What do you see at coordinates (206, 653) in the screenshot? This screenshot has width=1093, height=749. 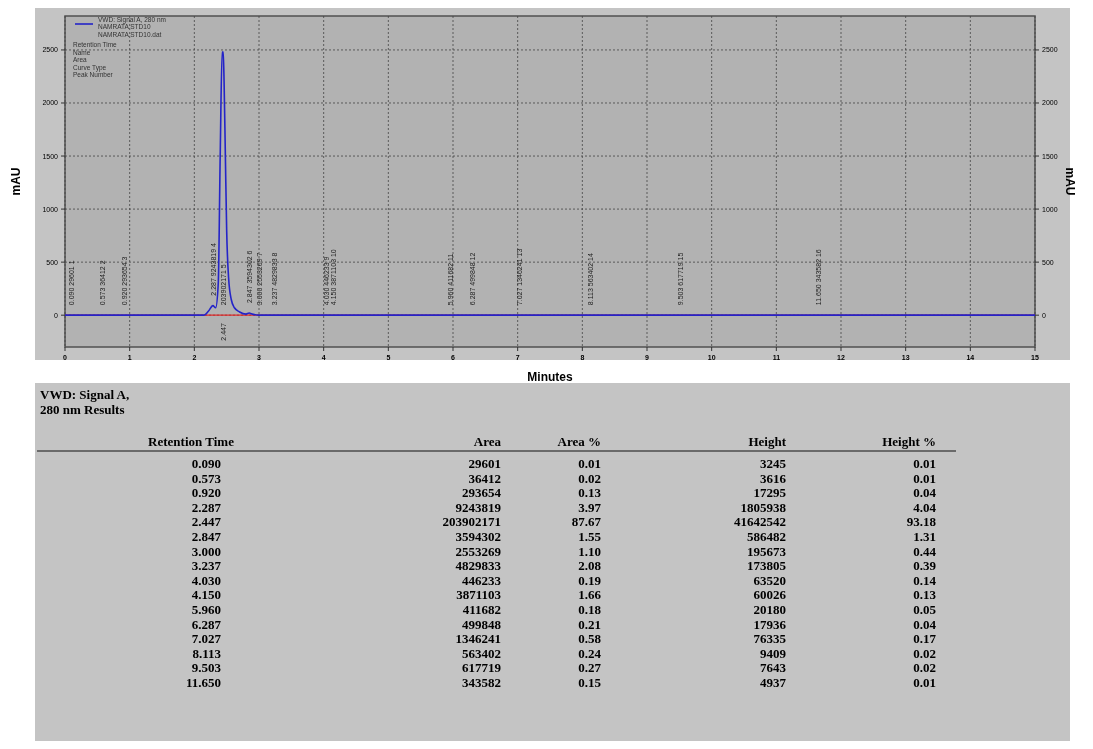 I see `text: 8.113` at bounding box center [206, 653].